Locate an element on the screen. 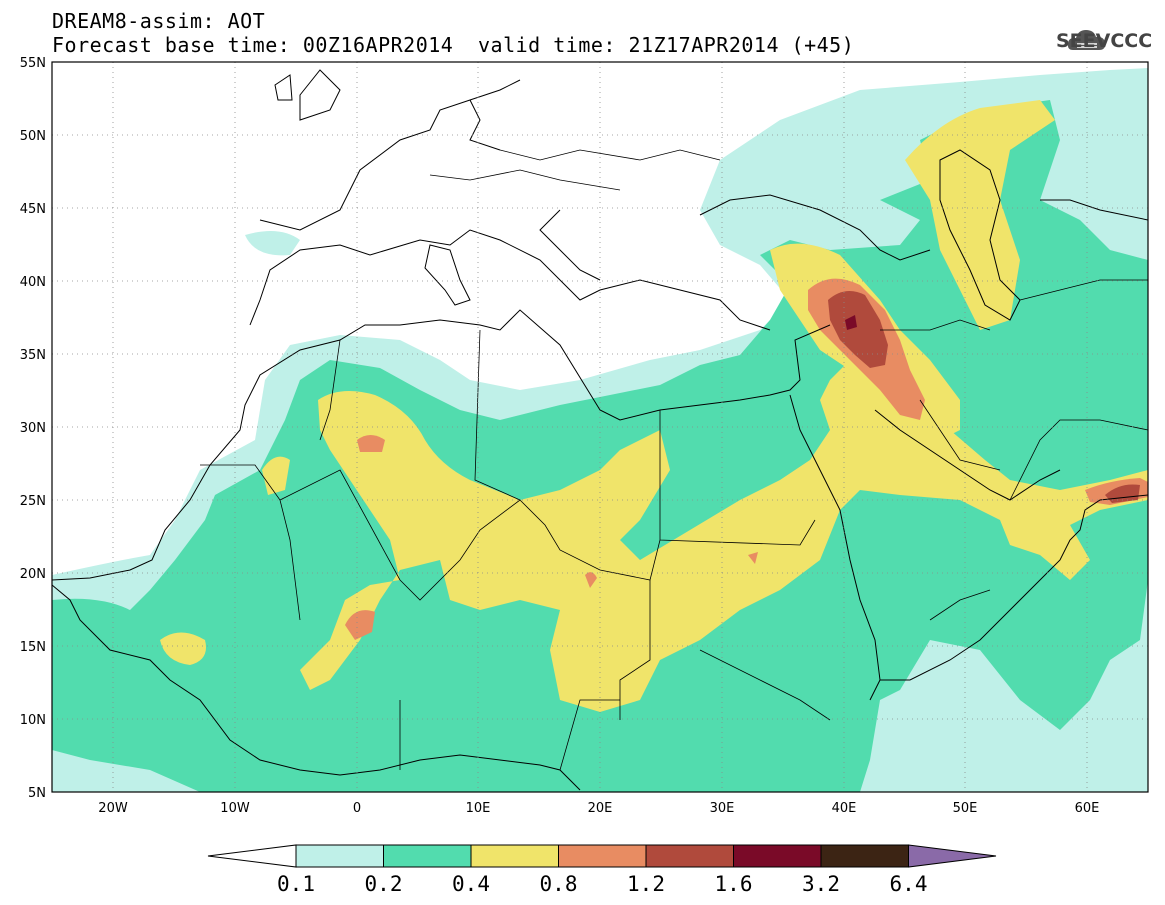 This screenshot has width=1165, height=905. colorbar-label: 6.4 is located at coordinates (909, 884).